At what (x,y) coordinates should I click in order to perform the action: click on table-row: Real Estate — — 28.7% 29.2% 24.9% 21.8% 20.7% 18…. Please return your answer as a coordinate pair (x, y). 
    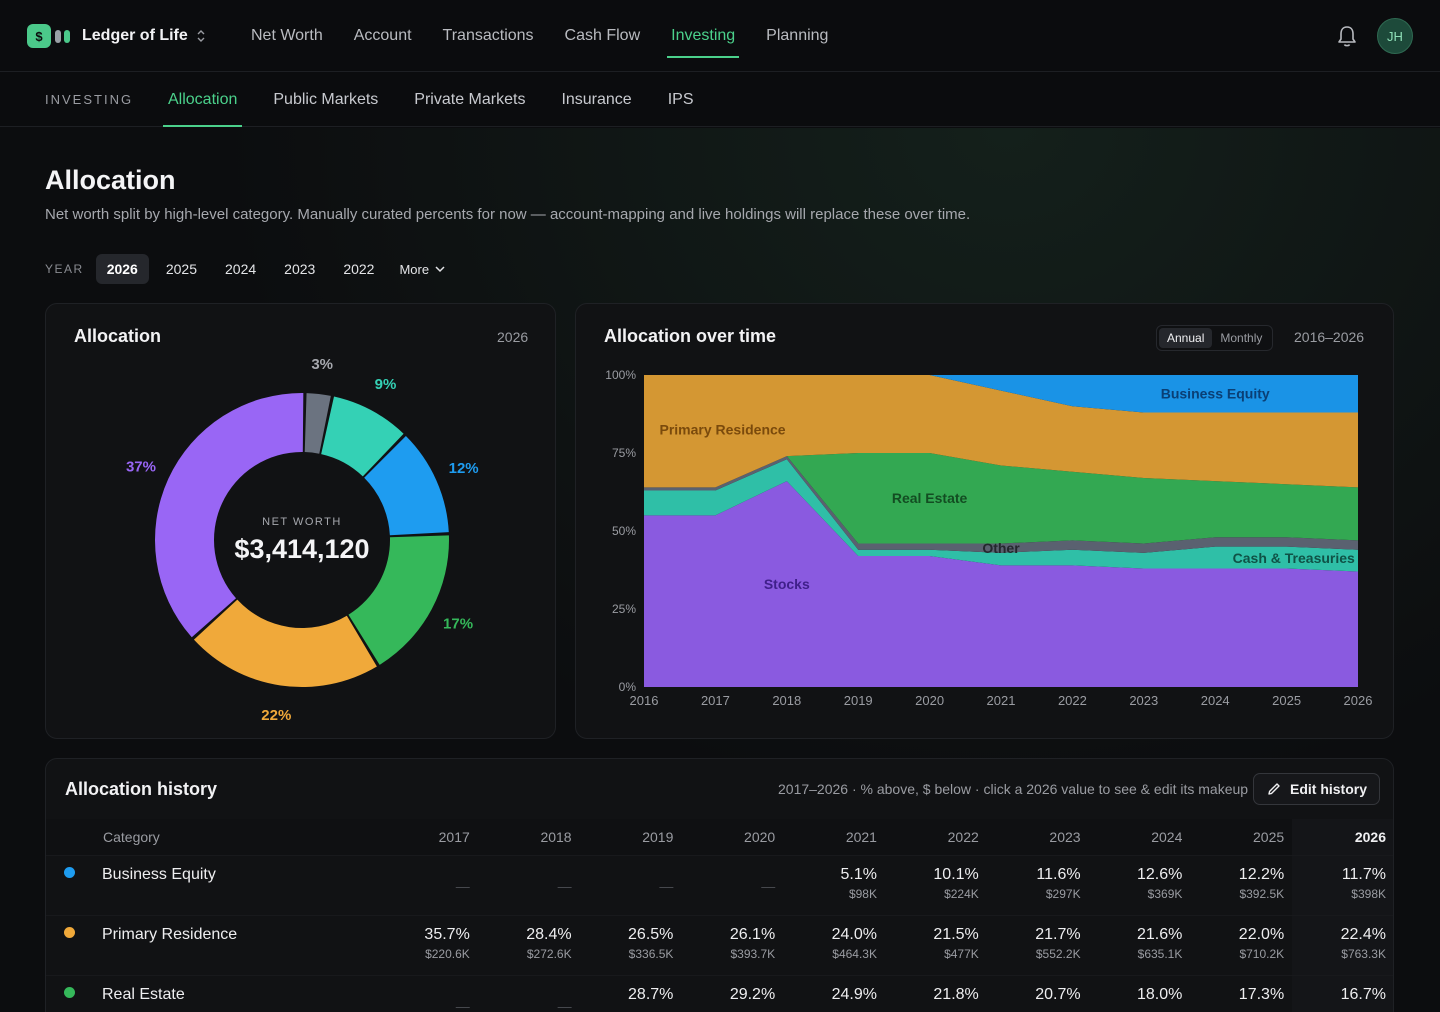
    Looking at the image, I should click on (719, 993).